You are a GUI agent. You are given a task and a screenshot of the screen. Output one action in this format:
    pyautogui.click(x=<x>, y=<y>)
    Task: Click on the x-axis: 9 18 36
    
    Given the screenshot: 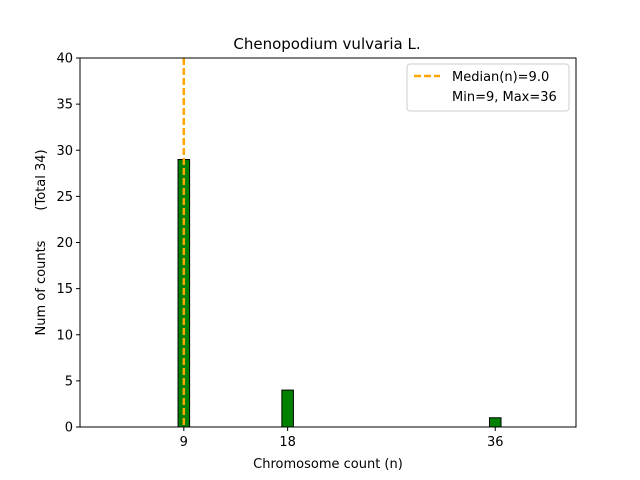 What is the action you would take?
    pyautogui.click(x=342, y=438)
    